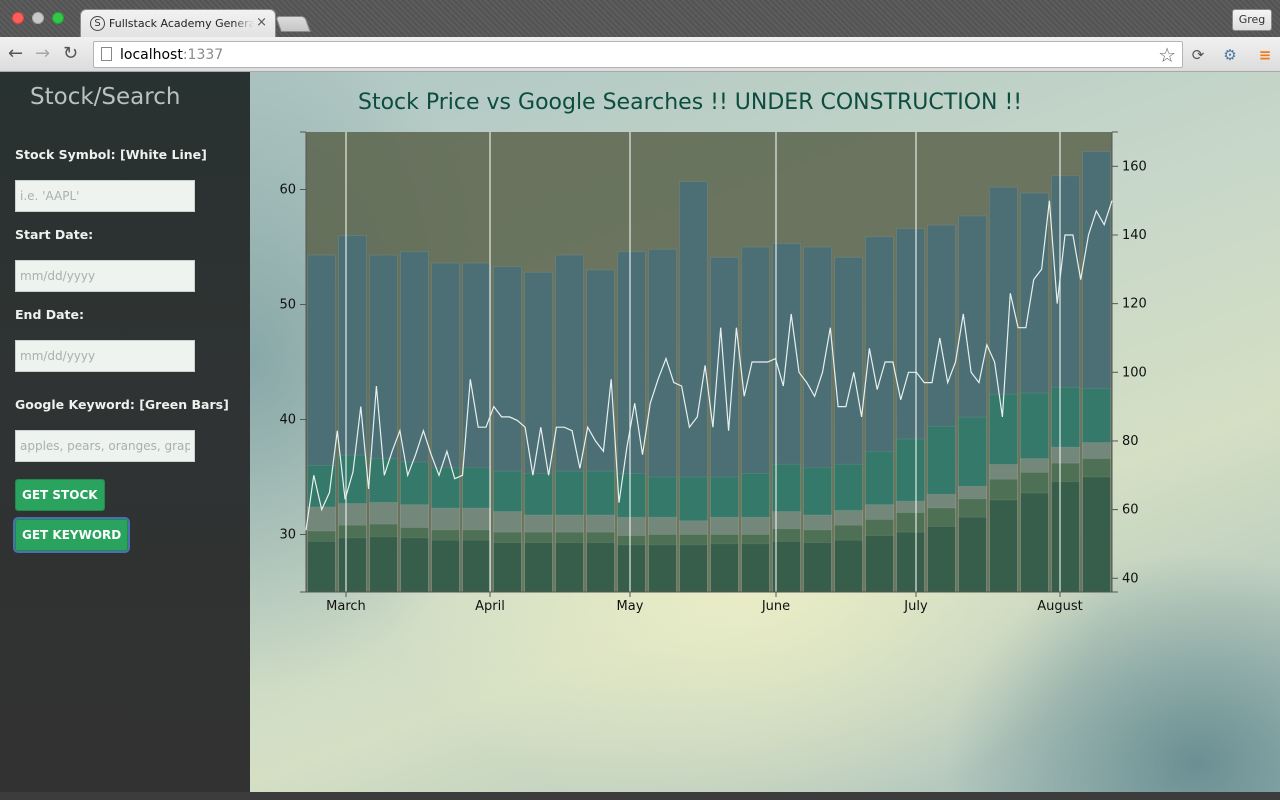 This screenshot has height=800, width=1280. Describe the element at coordinates (1134, 372) in the screenshot. I see `y-right-tick-label-3: 100` at that location.